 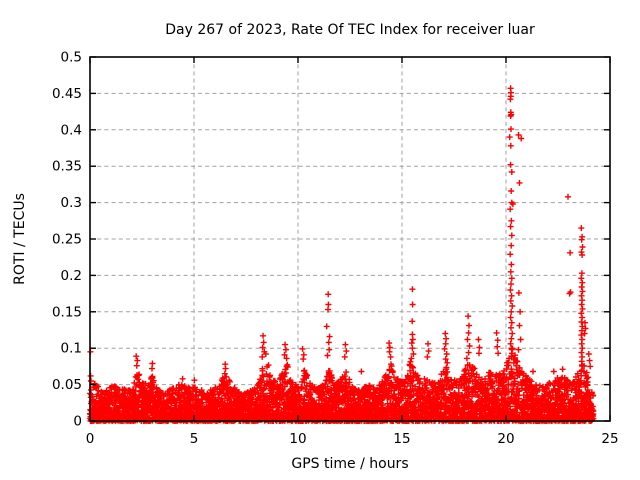 I want to click on y-tick-label: 0.05, so click(x=67, y=385).